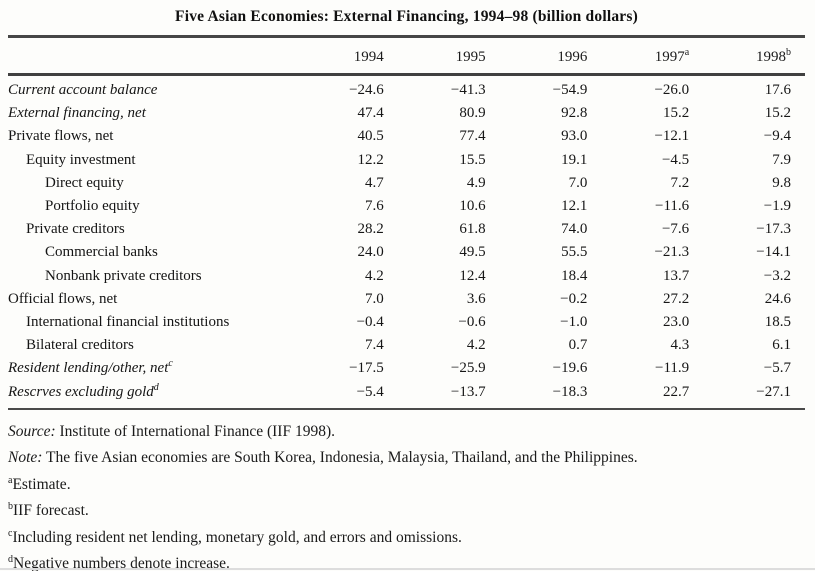 This screenshot has width=815, height=571. What do you see at coordinates (574, 275) in the screenshot?
I see `cell-value: 18.4` at bounding box center [574, 275].